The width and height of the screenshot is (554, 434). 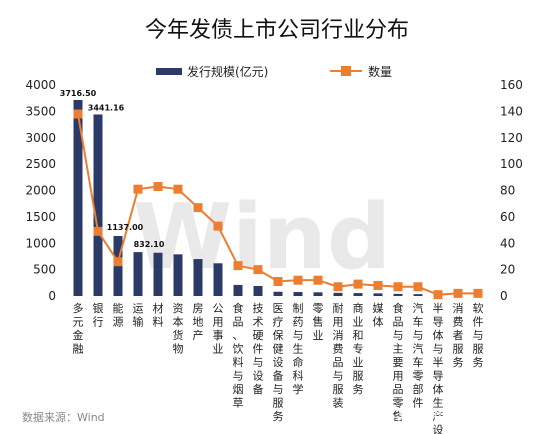 I want to click on data-label: 832.10, so click(x=149, y=244).